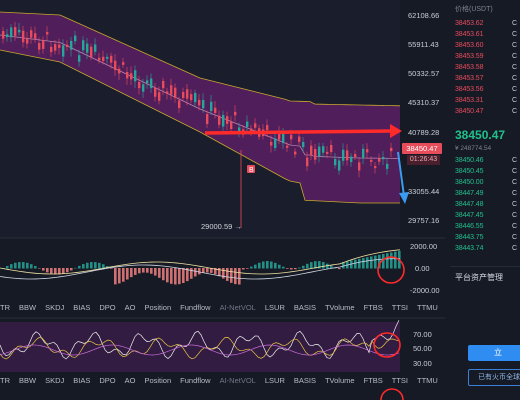 This screenshot has height=400, width=520. I want to click on ask-price: 38453.58, so click(469, 67).